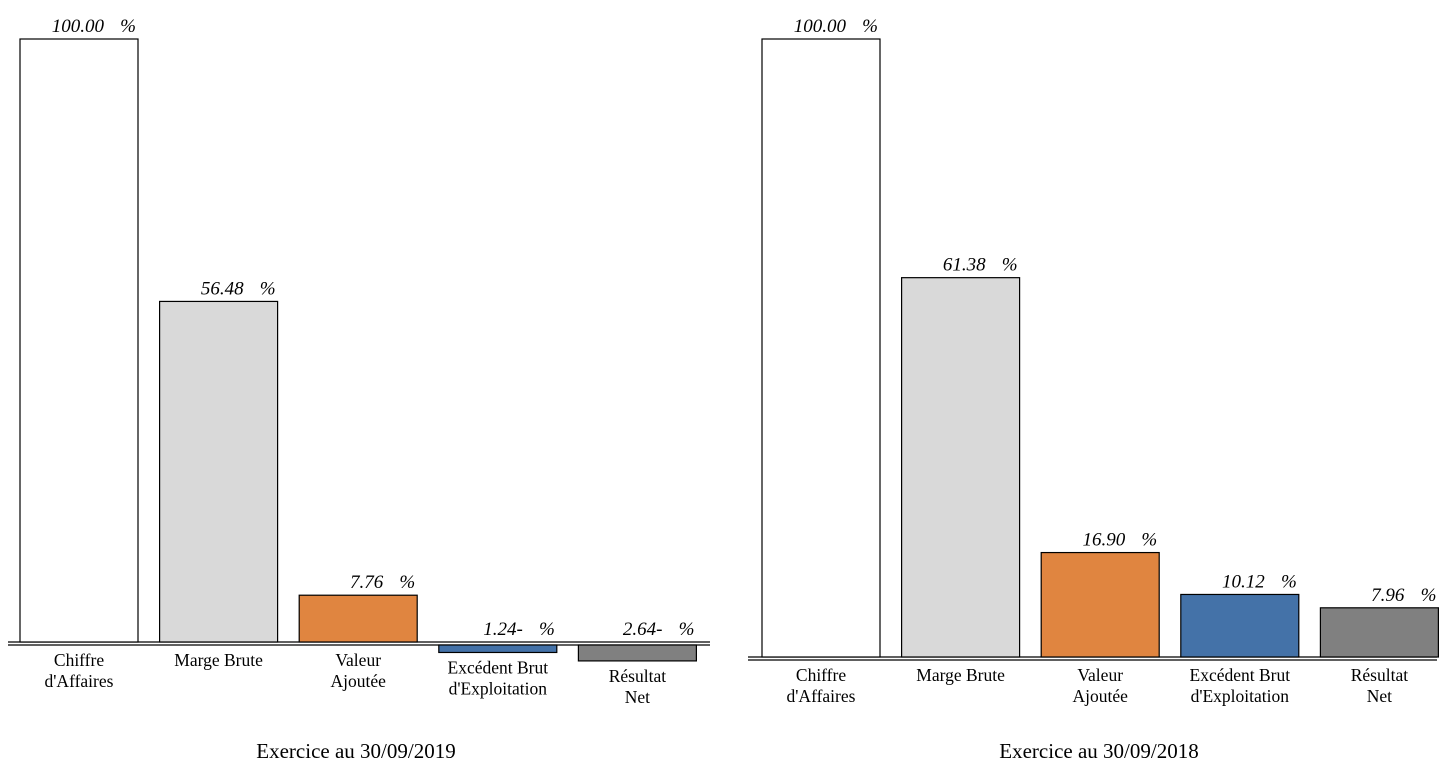 This screenshot has height=762, width=1442. Describe the element at coordinates (355, 750) in the screenshot. I see `chart-subtitle: Exercice au 30/09/2019` at that location.